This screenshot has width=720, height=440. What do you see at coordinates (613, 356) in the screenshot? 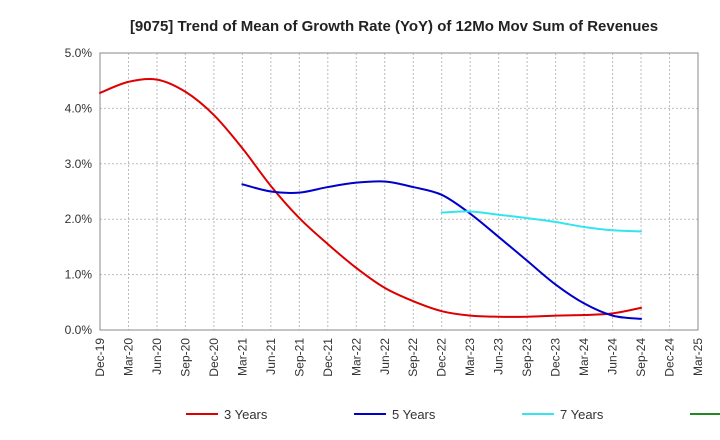
I see `x-tick-label: Jun-24` at bounding box center [613, 356].